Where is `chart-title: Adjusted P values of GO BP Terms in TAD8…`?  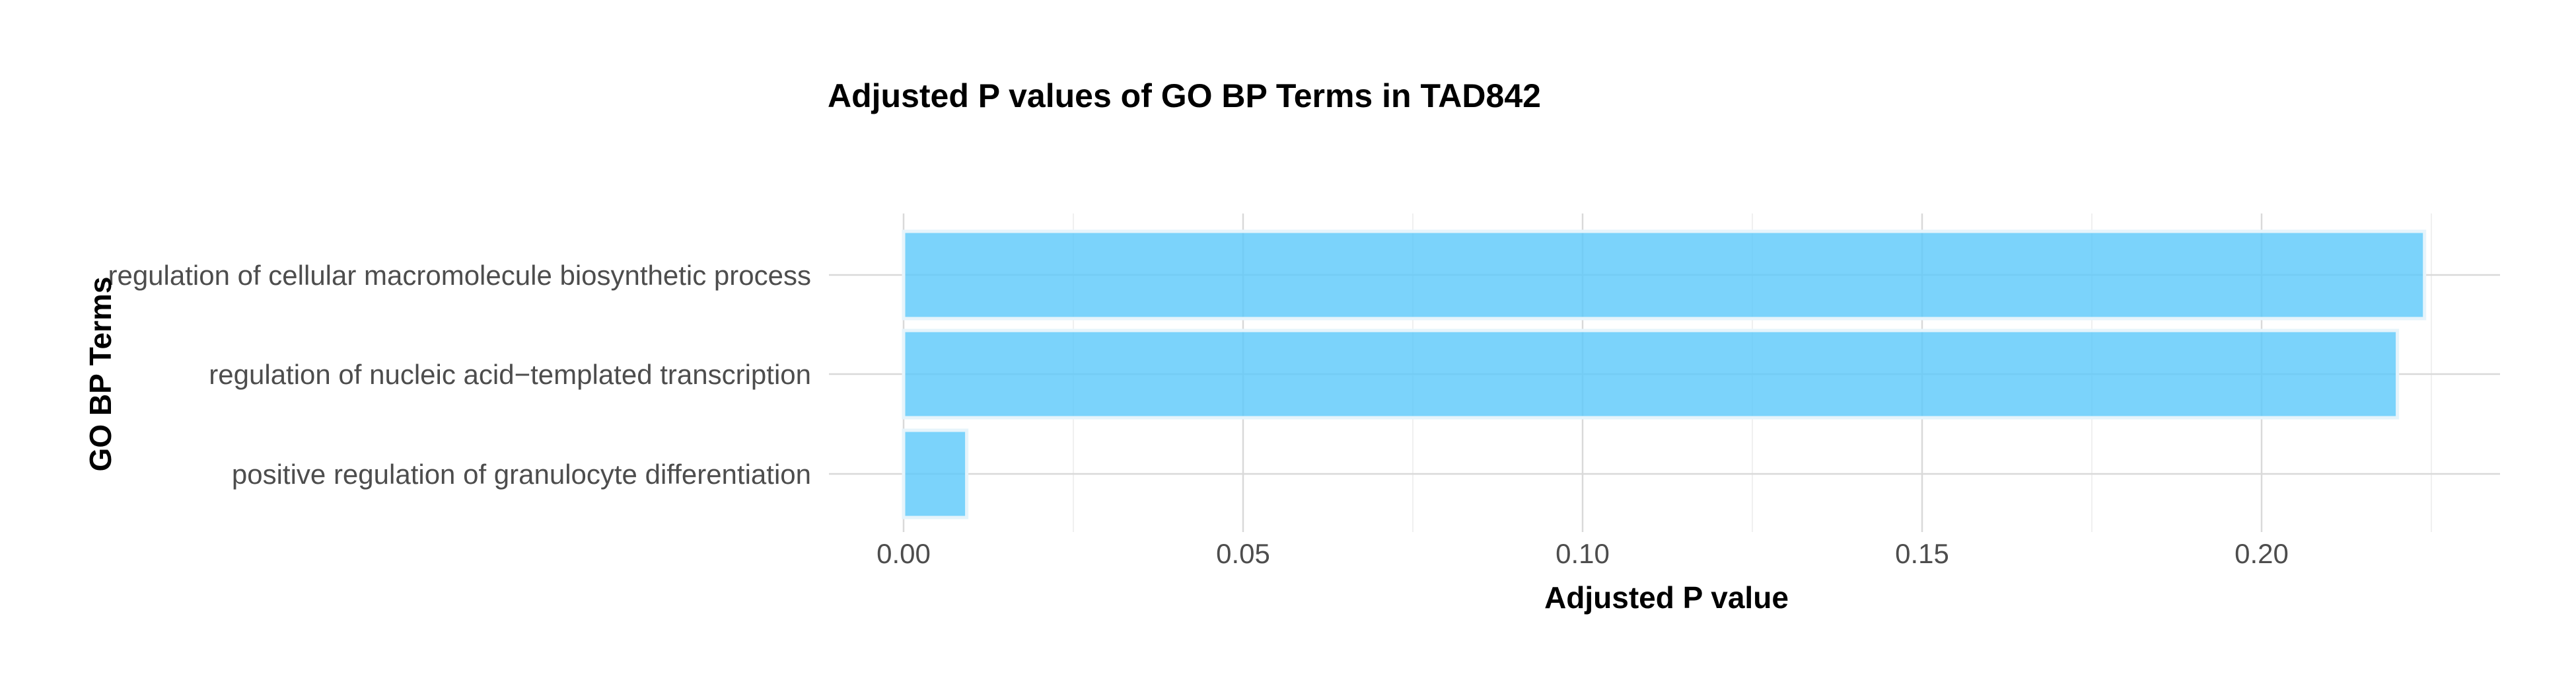
chart-title: Adjusted P values of GO BP Terms in TAD8… is located at coordinates (1184, 95).